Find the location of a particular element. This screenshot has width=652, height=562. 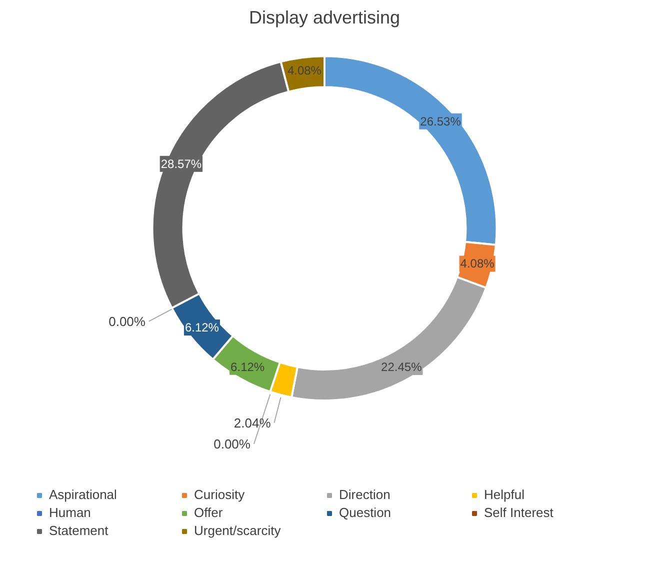

legend-label: Statement is located at coordinates (79, 530).